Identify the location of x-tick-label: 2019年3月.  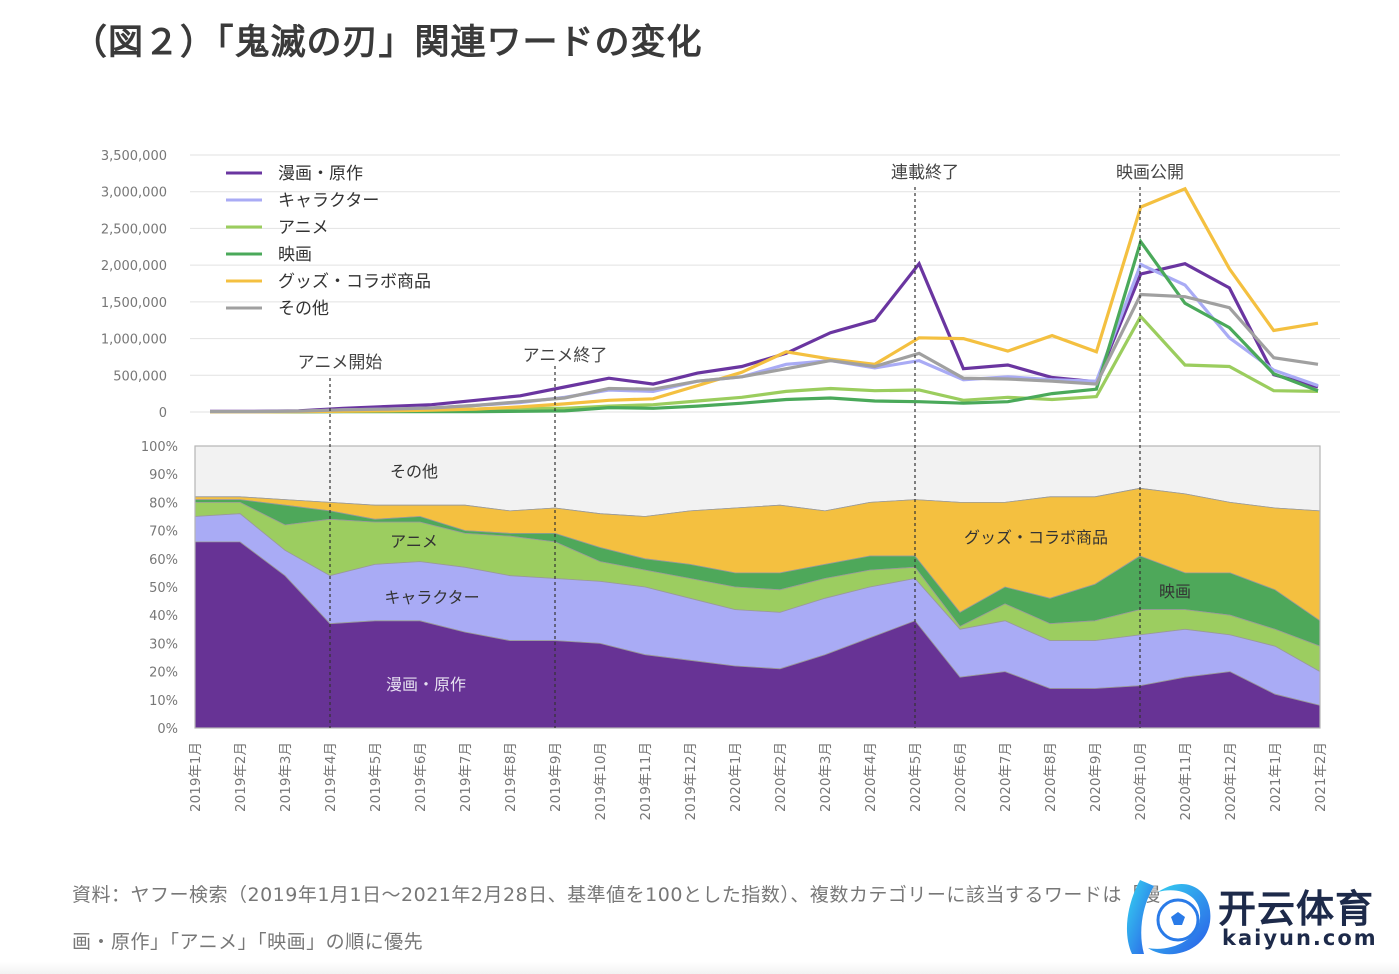
(286, 777).